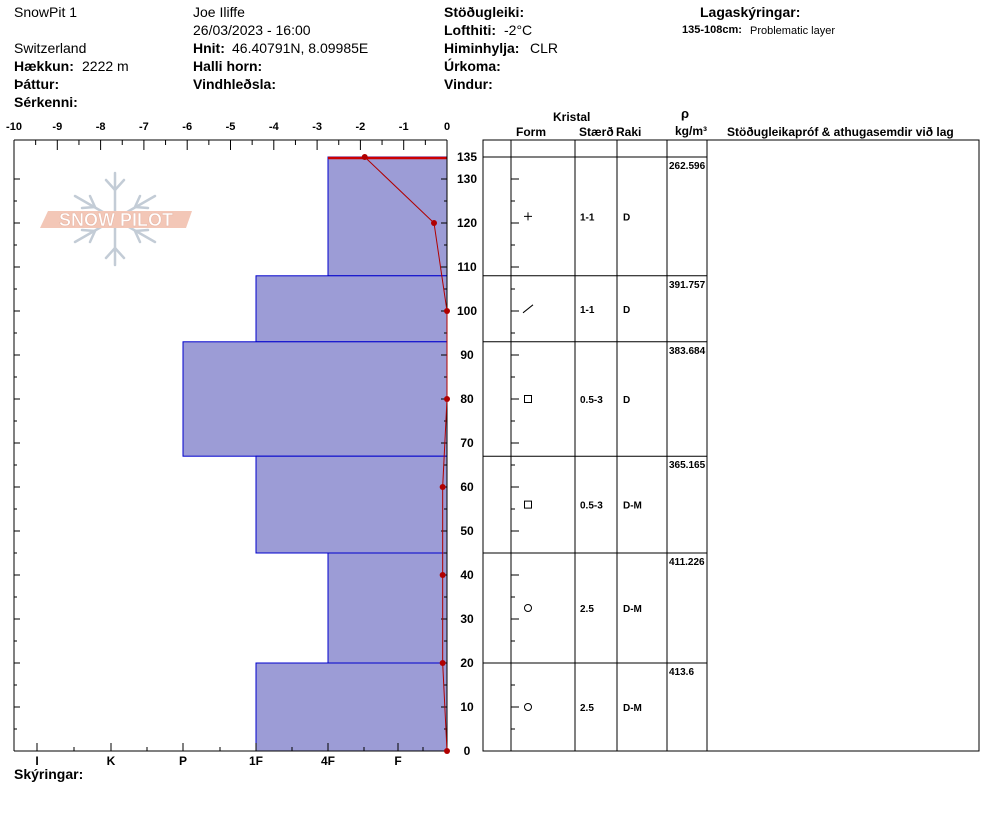 This screenshot has height=840, width=994. Describe the element at coordinates (234, 84) in the screenshot. I see `wind-loading-label: Vindhleðsla:` at that location.